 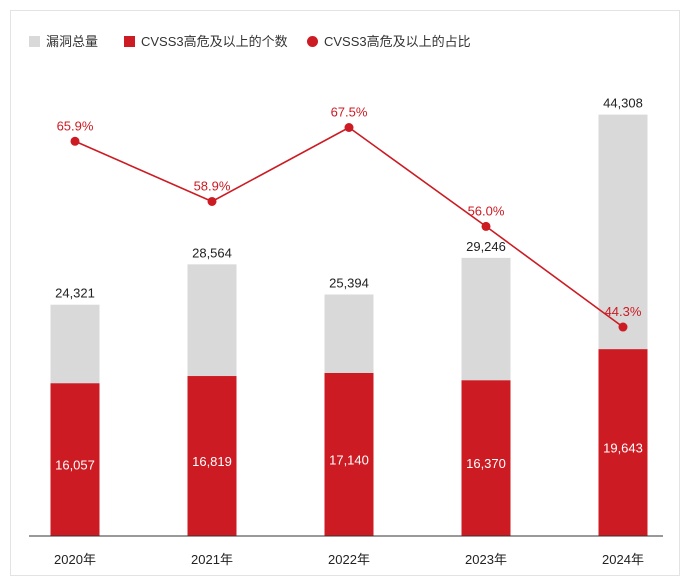 I want to click on total-label-2020年: 24,321, so click(x=75, y=293).